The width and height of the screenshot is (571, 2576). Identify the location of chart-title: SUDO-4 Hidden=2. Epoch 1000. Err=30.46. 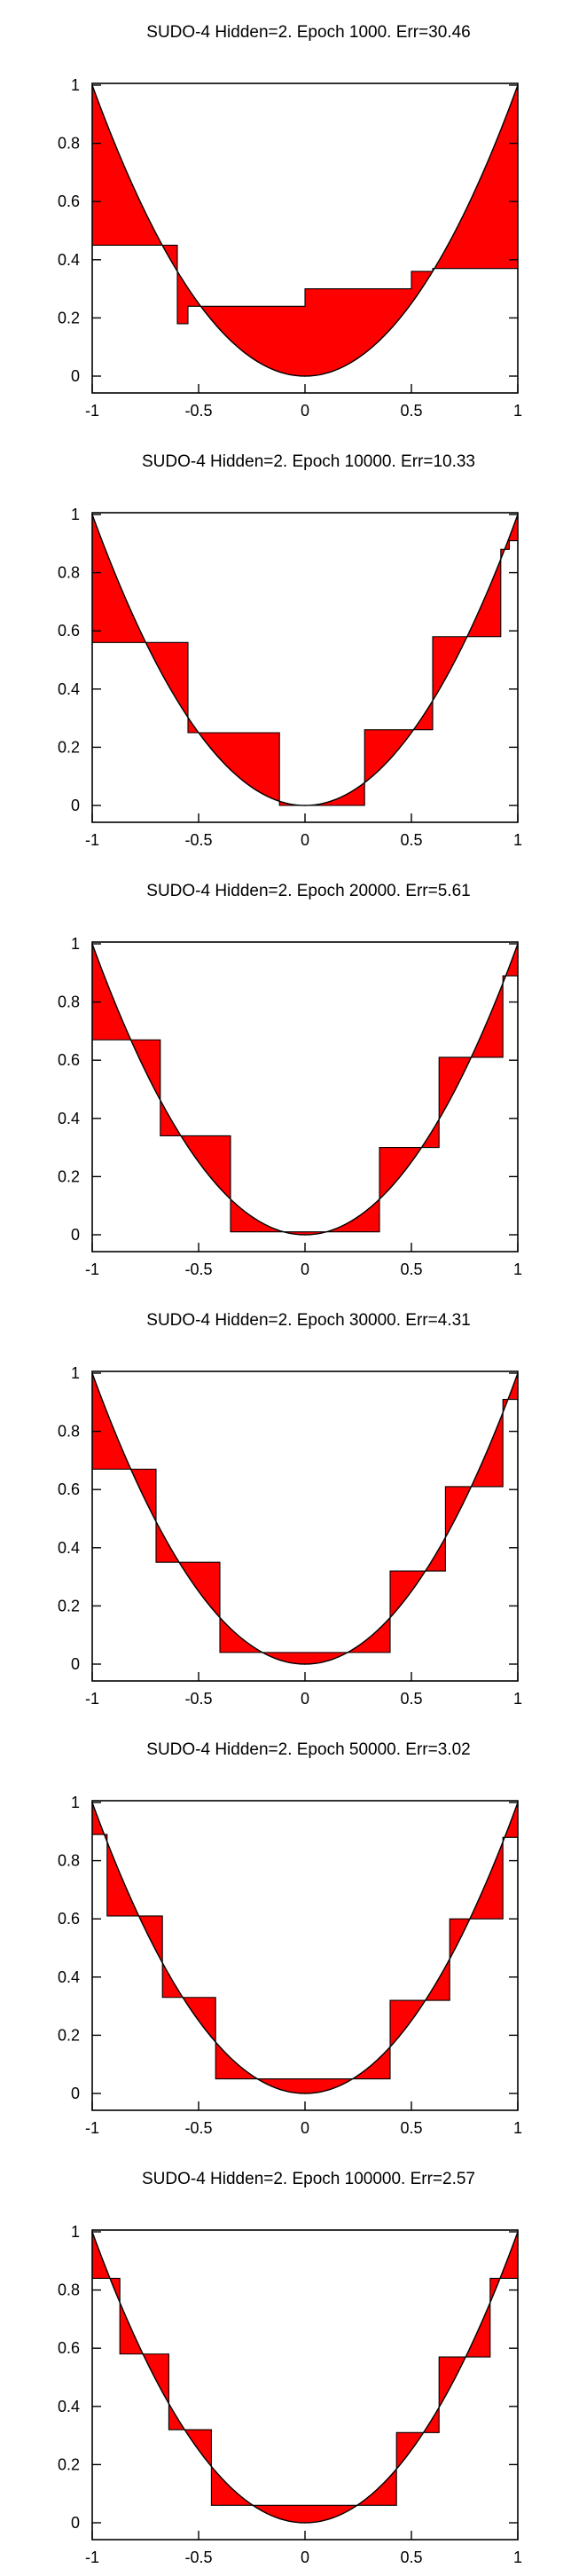
(308, 32).